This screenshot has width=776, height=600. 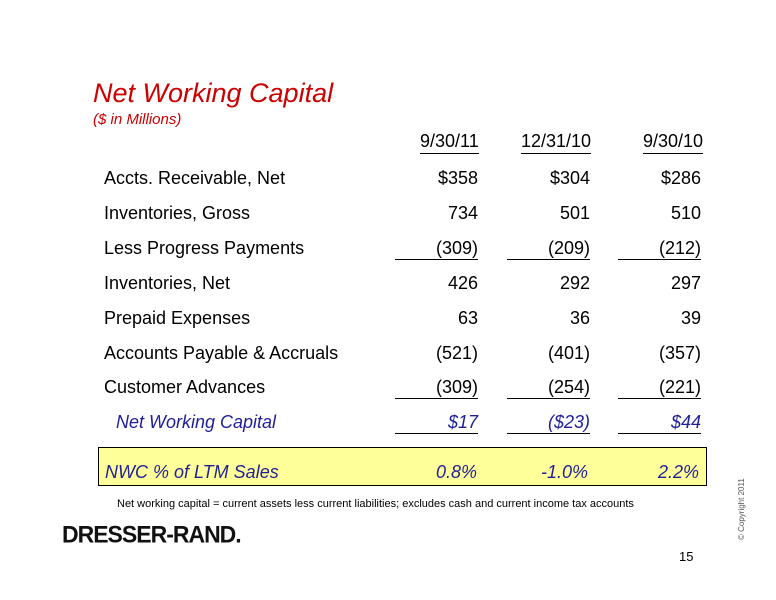 What do you see at coordinates (679, 353) in the screenshot?
I see `row-value: (357)` at bounding box center [679, 353].